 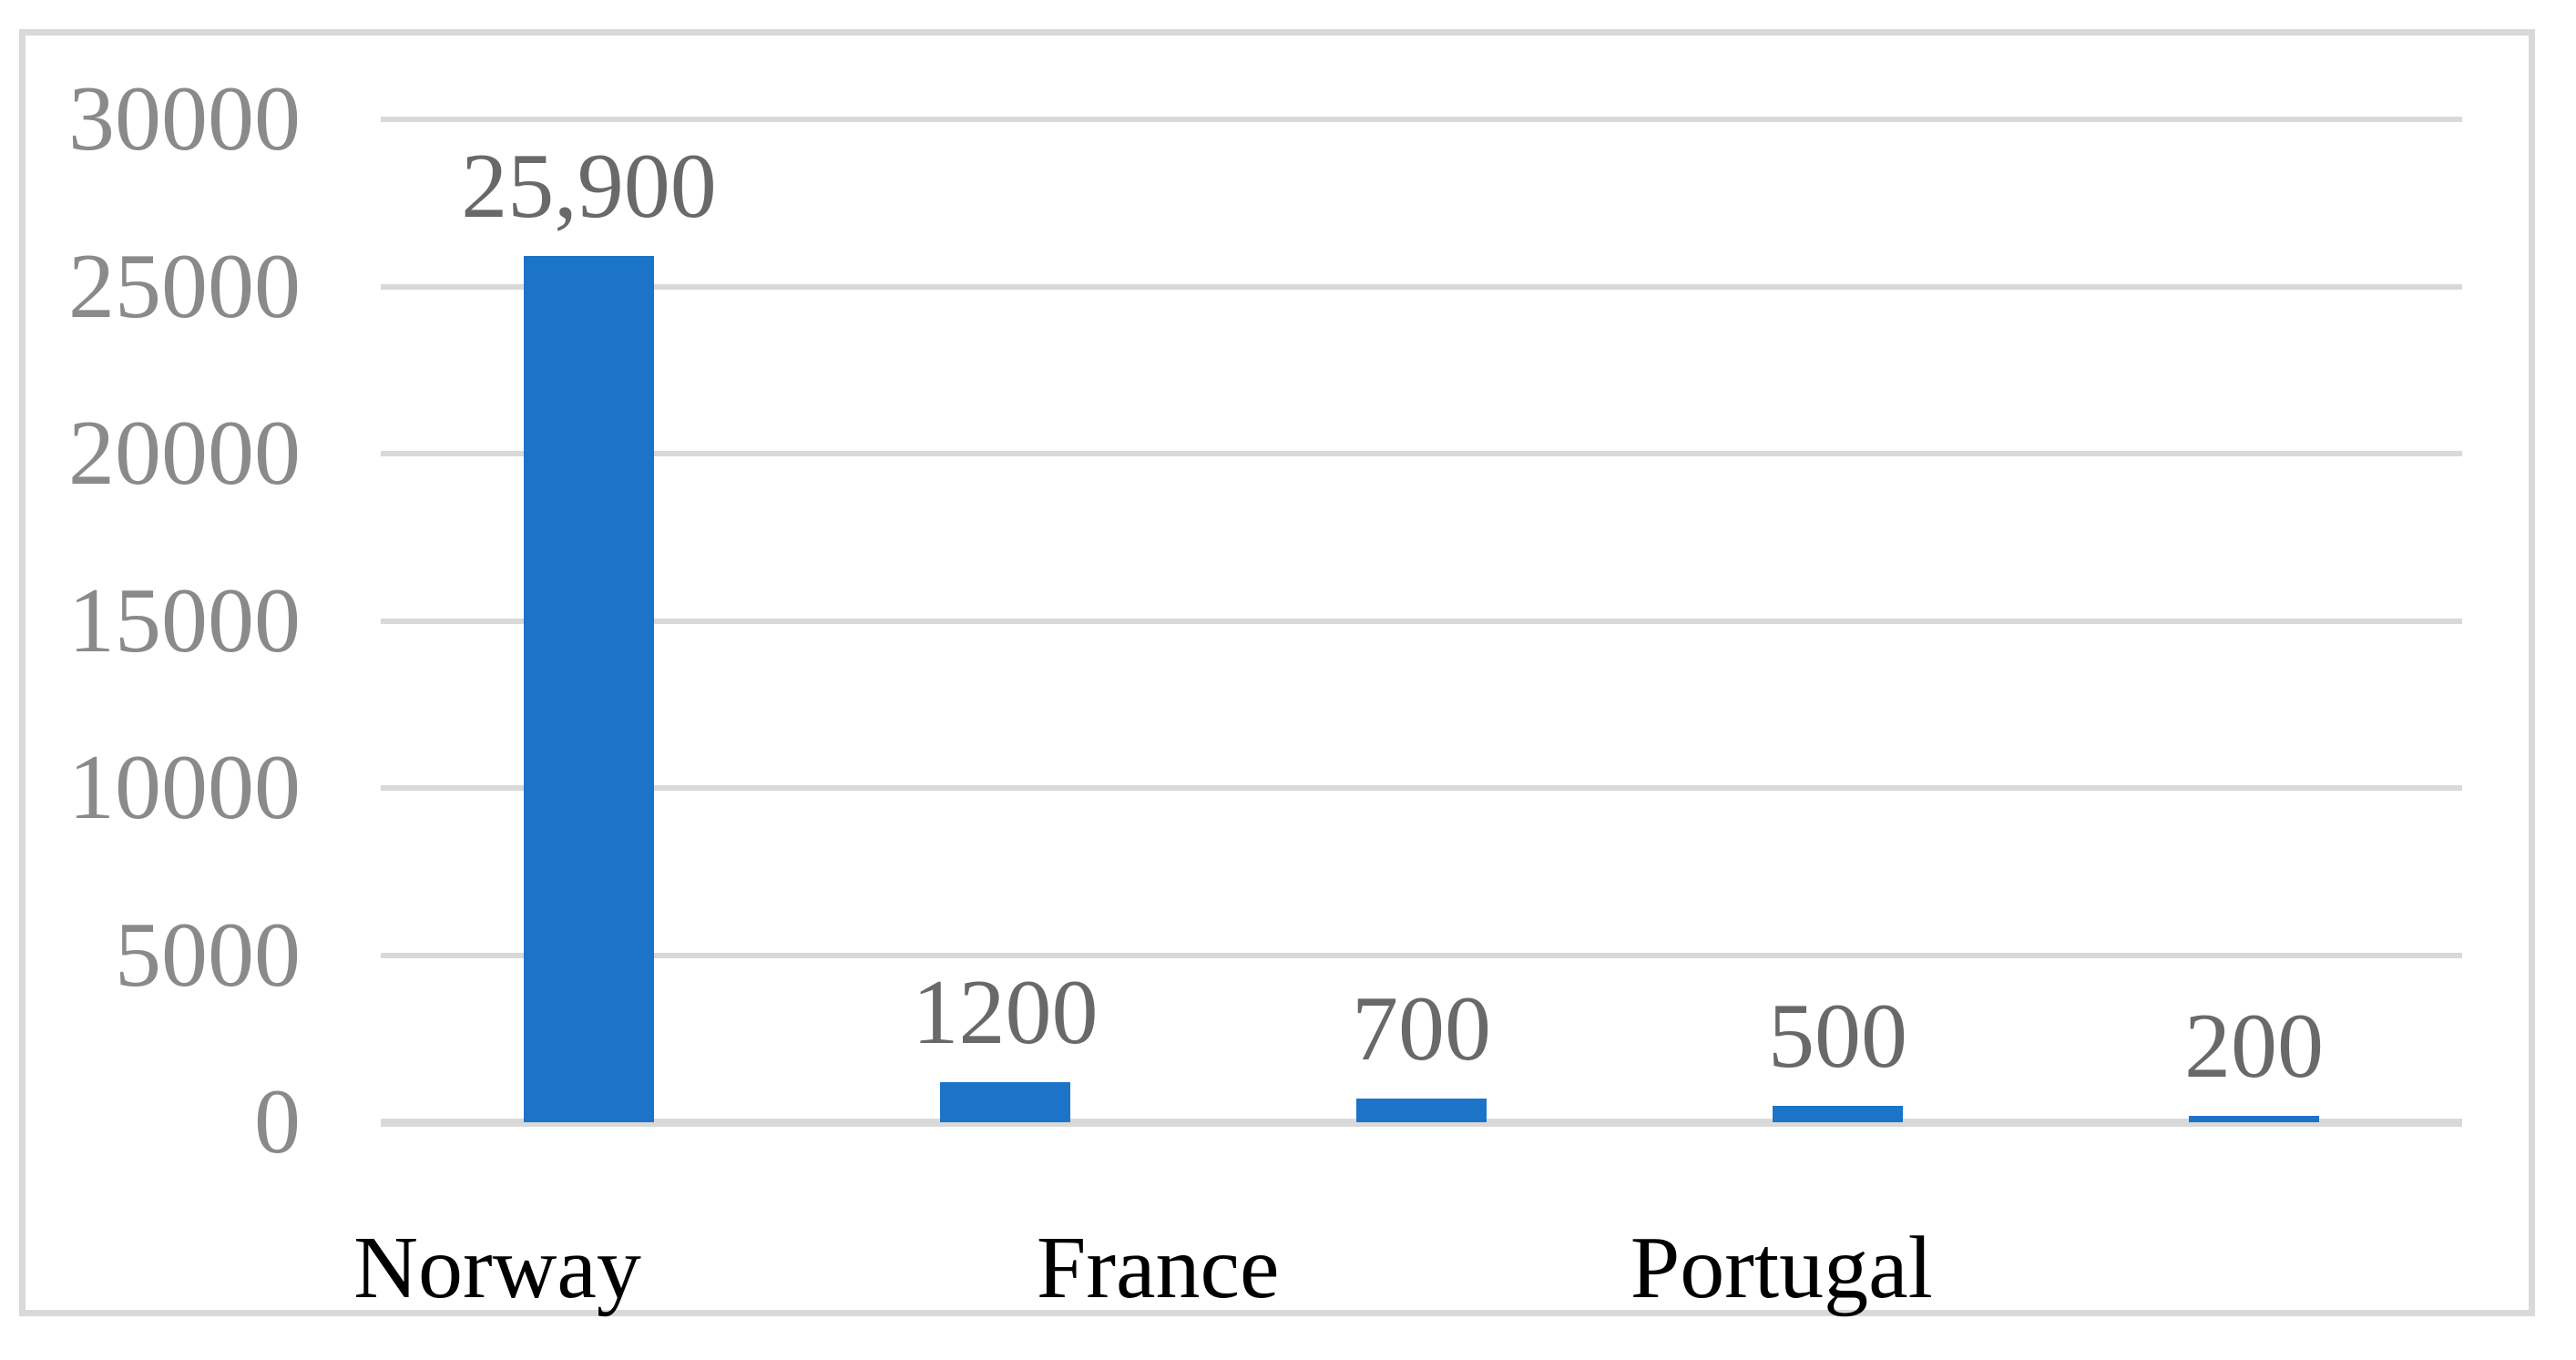 I want to click on bar-value-label: 1200, so click(x=1005, y=1012).